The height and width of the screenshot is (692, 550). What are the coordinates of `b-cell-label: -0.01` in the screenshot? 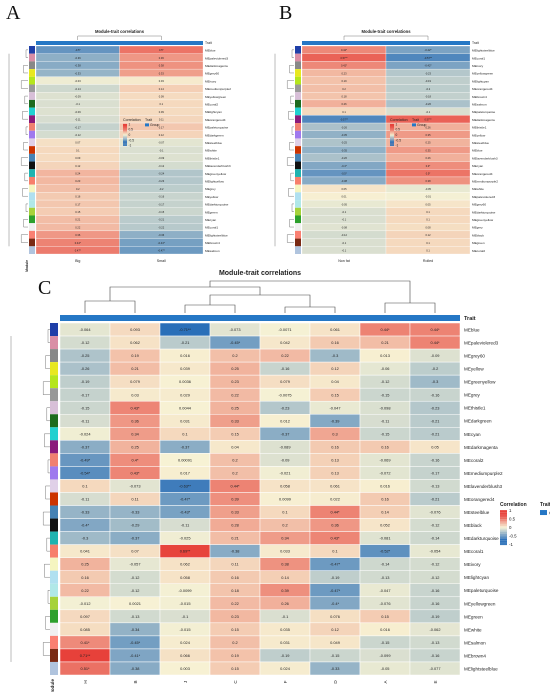 It's located at (428, 197).